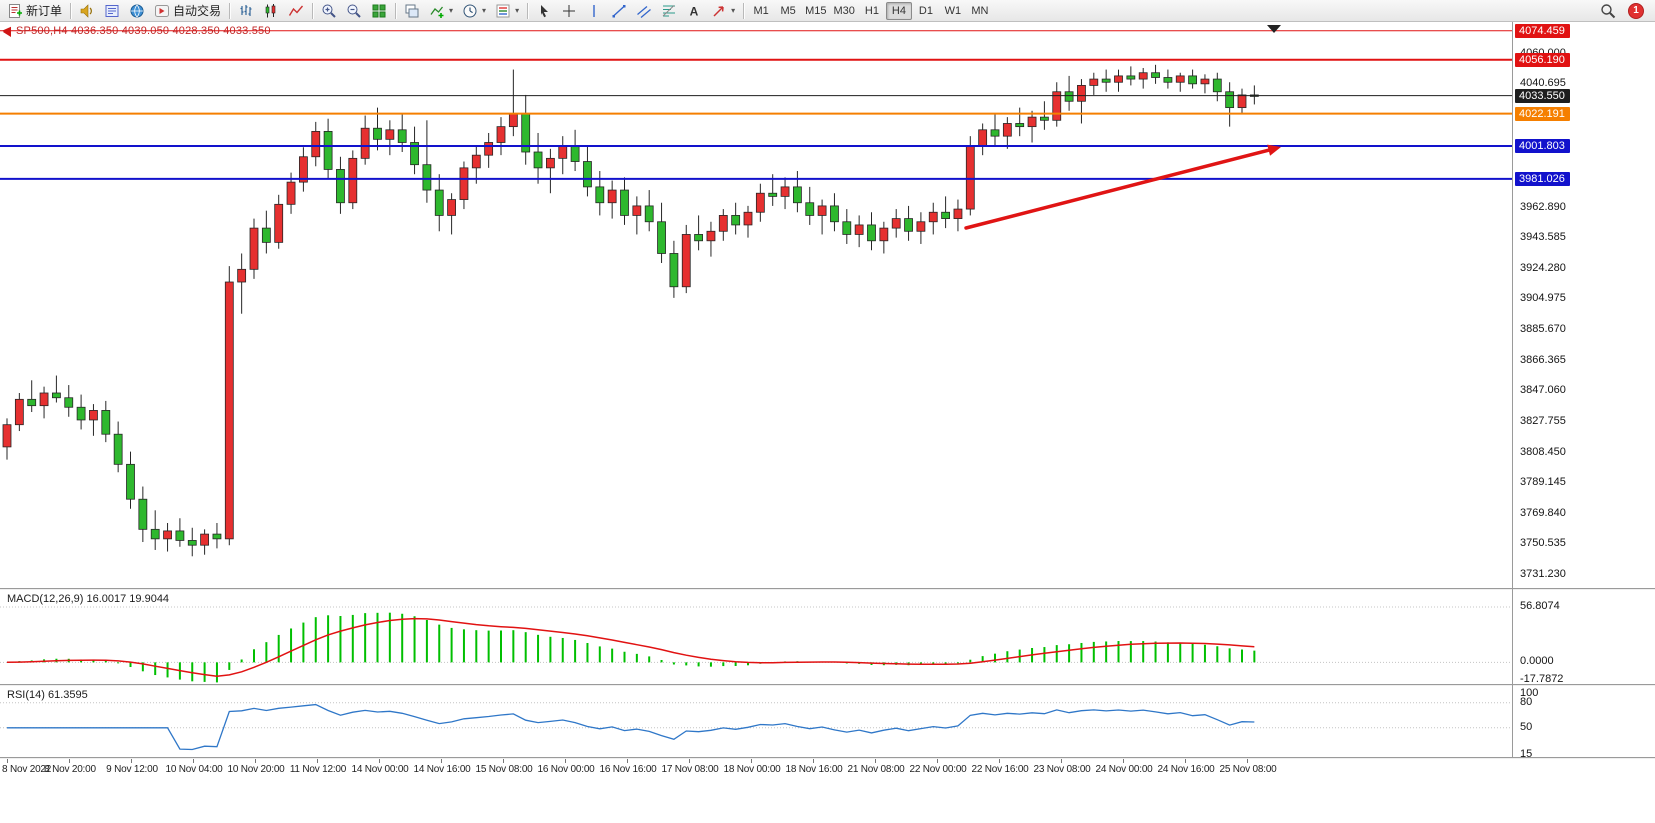 The width and height of the screenshot is (1655, 823). What do you see at coordinates (1608, 11) in the screenshot?
I see `search-button` at bounding box center [1608, 11].